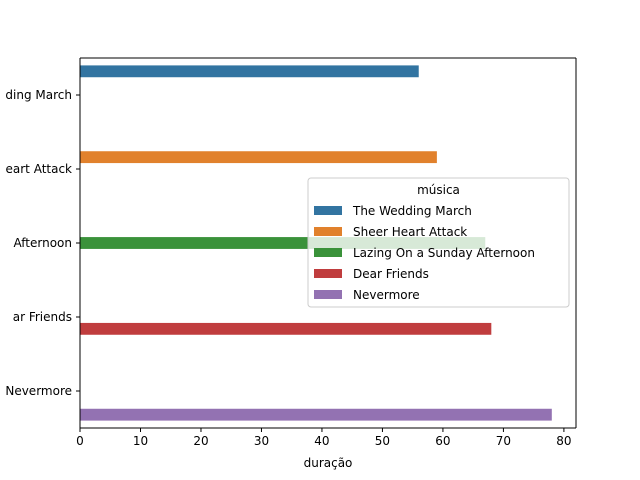  What do you see at coordinates (200, 441) in the screenshot?
I see `x-tick-label: 20` at bounding box center [200, 441].